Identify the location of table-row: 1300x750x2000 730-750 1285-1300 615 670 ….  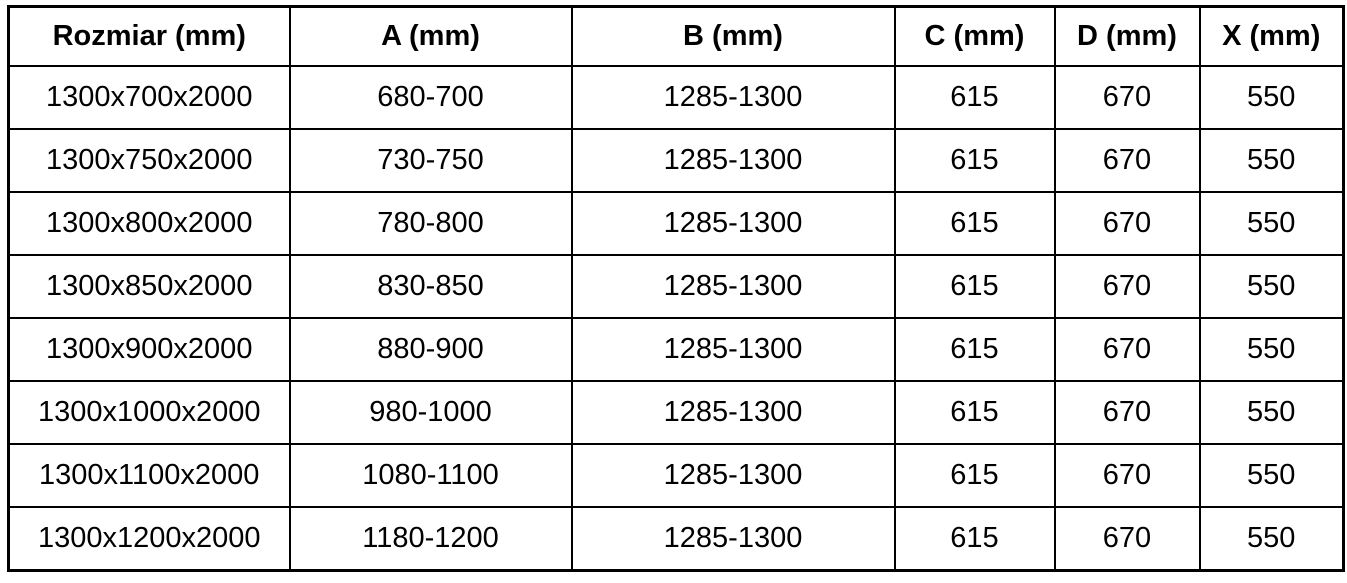
(676, 160).